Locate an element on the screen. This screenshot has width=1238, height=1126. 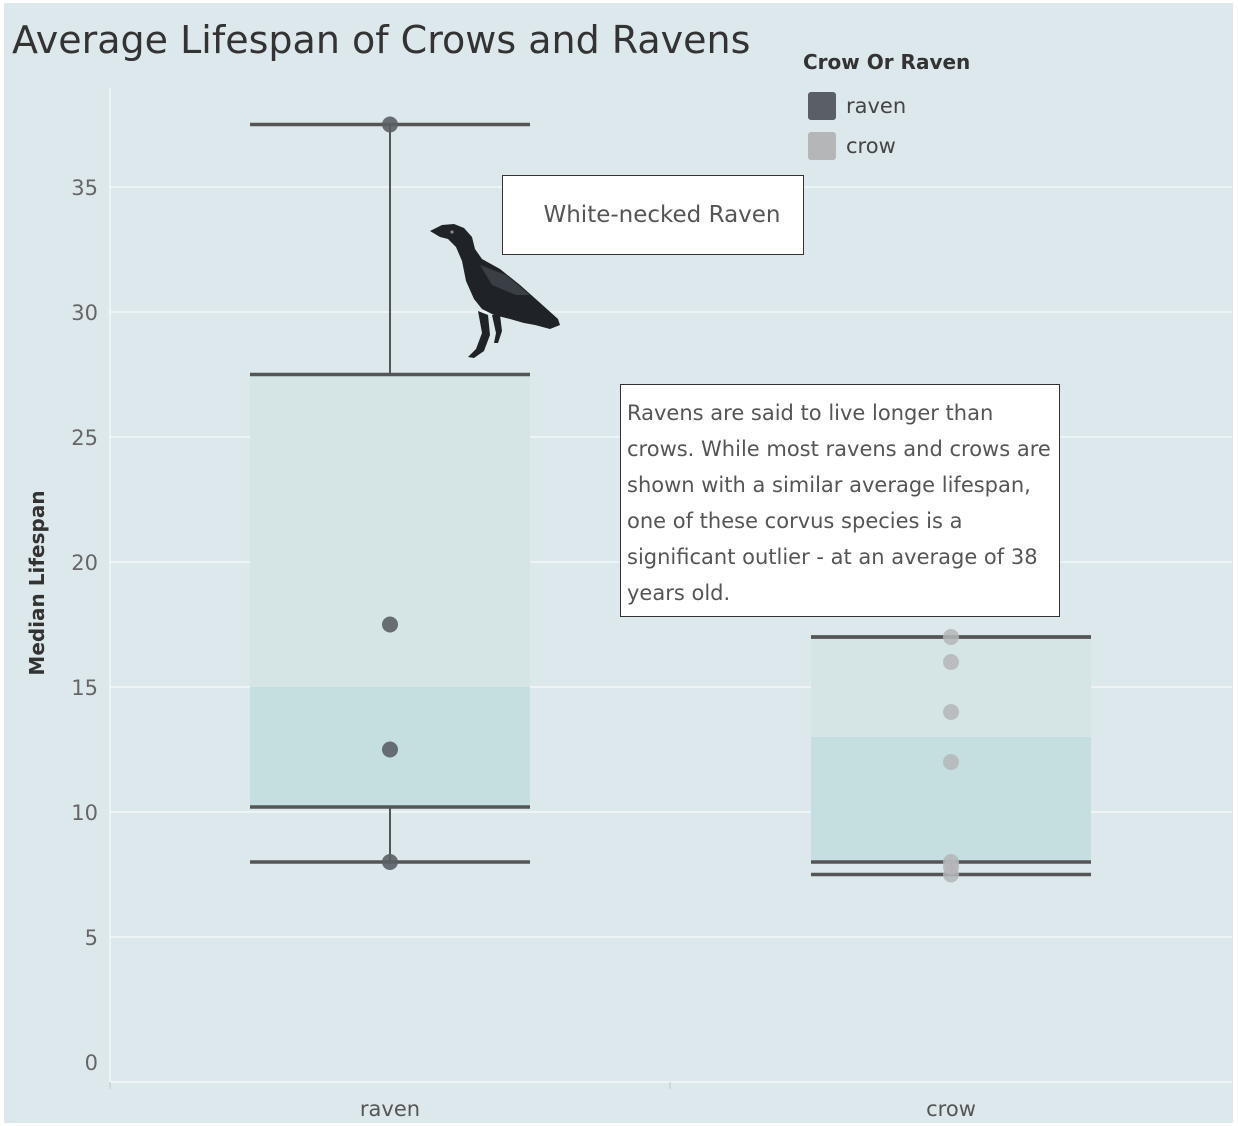
y-tick-label-15: 15 is located at coordinates (84, 688).